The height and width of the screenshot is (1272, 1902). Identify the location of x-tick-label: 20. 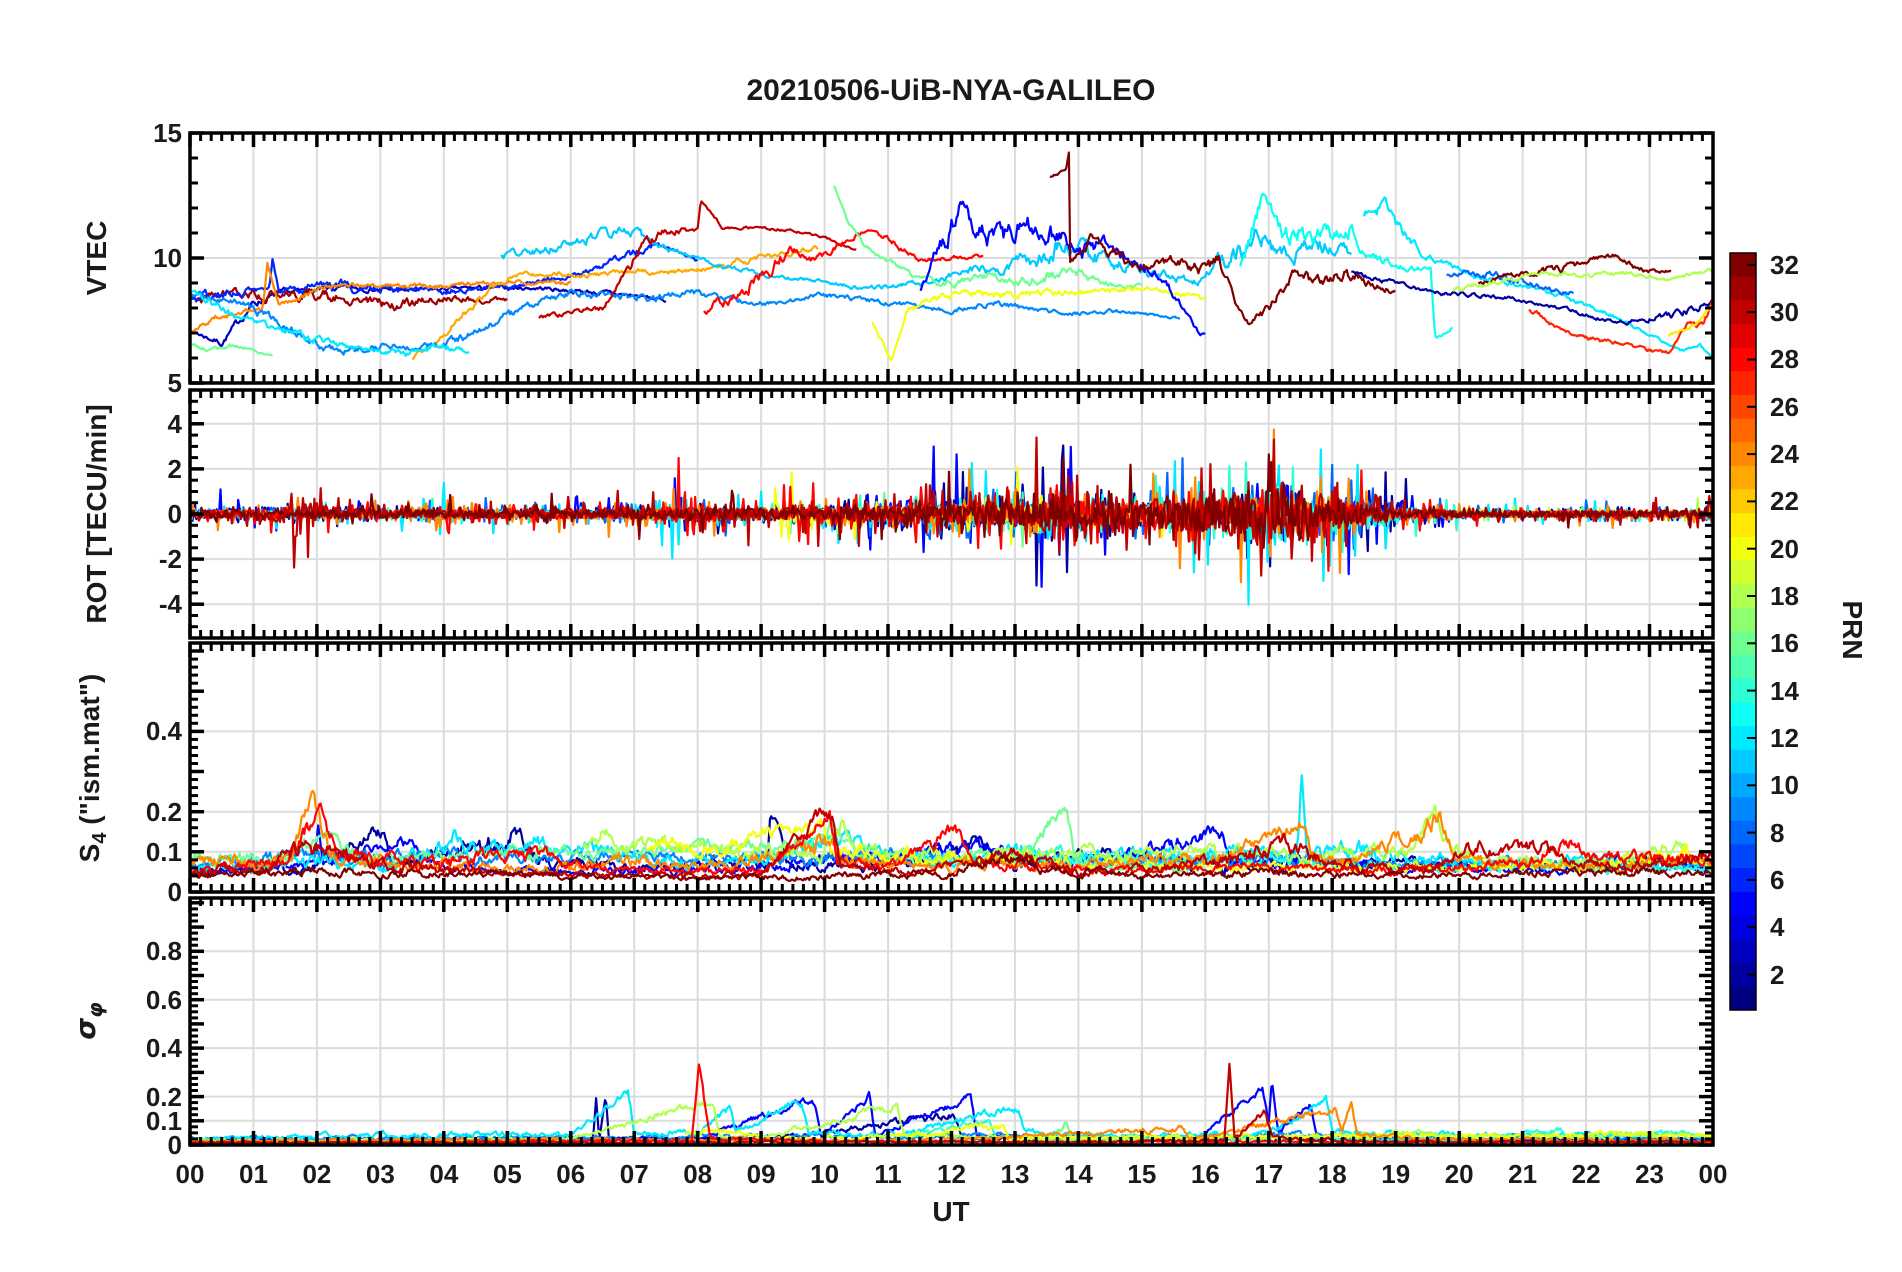
(1459, 1174).